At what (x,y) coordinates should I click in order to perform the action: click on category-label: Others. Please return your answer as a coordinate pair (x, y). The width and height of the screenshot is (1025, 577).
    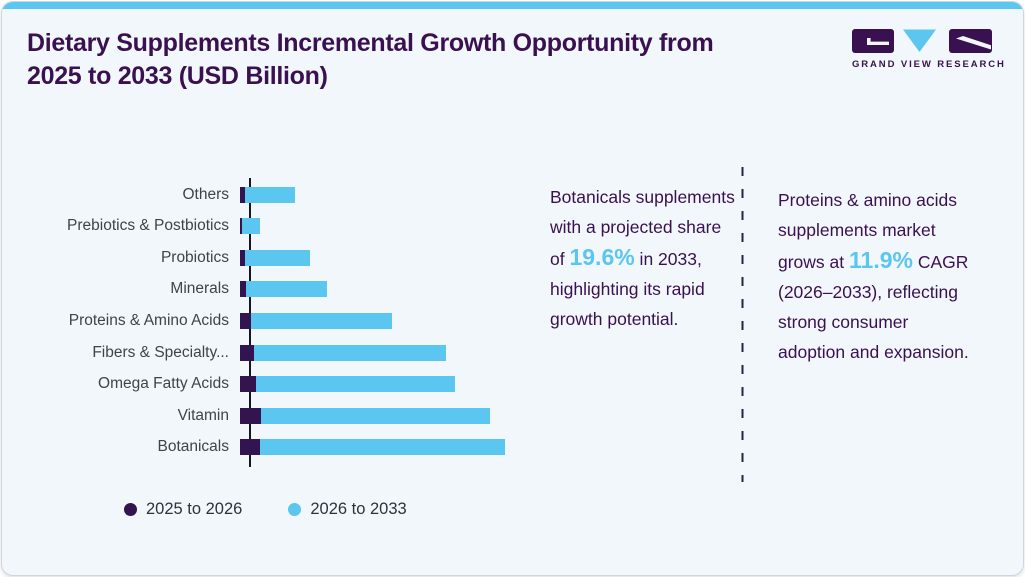
    Looking at the image, I should click on (205, 194).